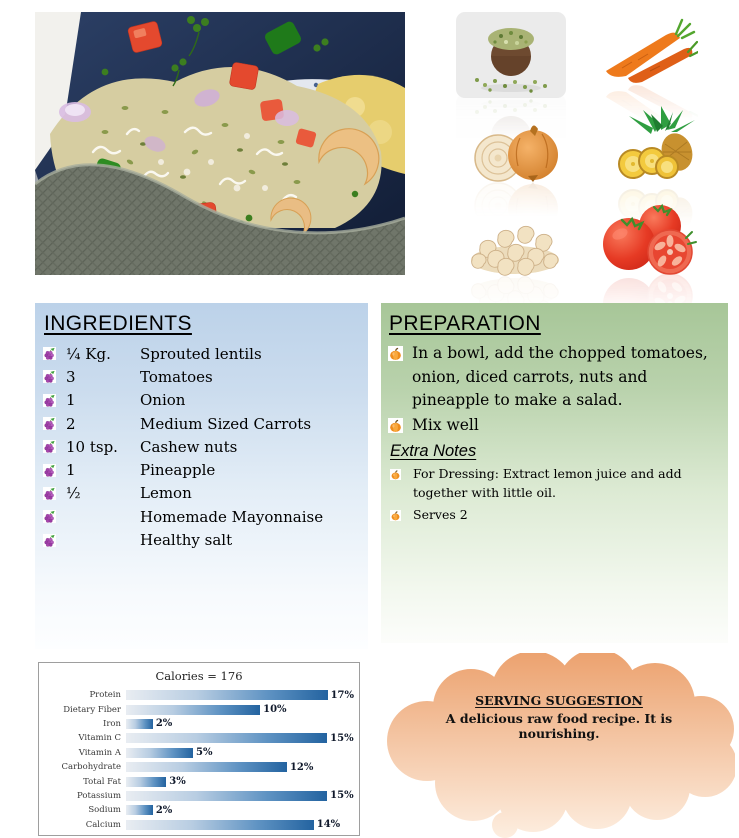 Image resolution: width=739 pixels, height=838 pixels. Describe the element at coordinates (559, 700) in the screenshot. I see `serving-suggestion-title: SERVING SUGGESTION` at that location.